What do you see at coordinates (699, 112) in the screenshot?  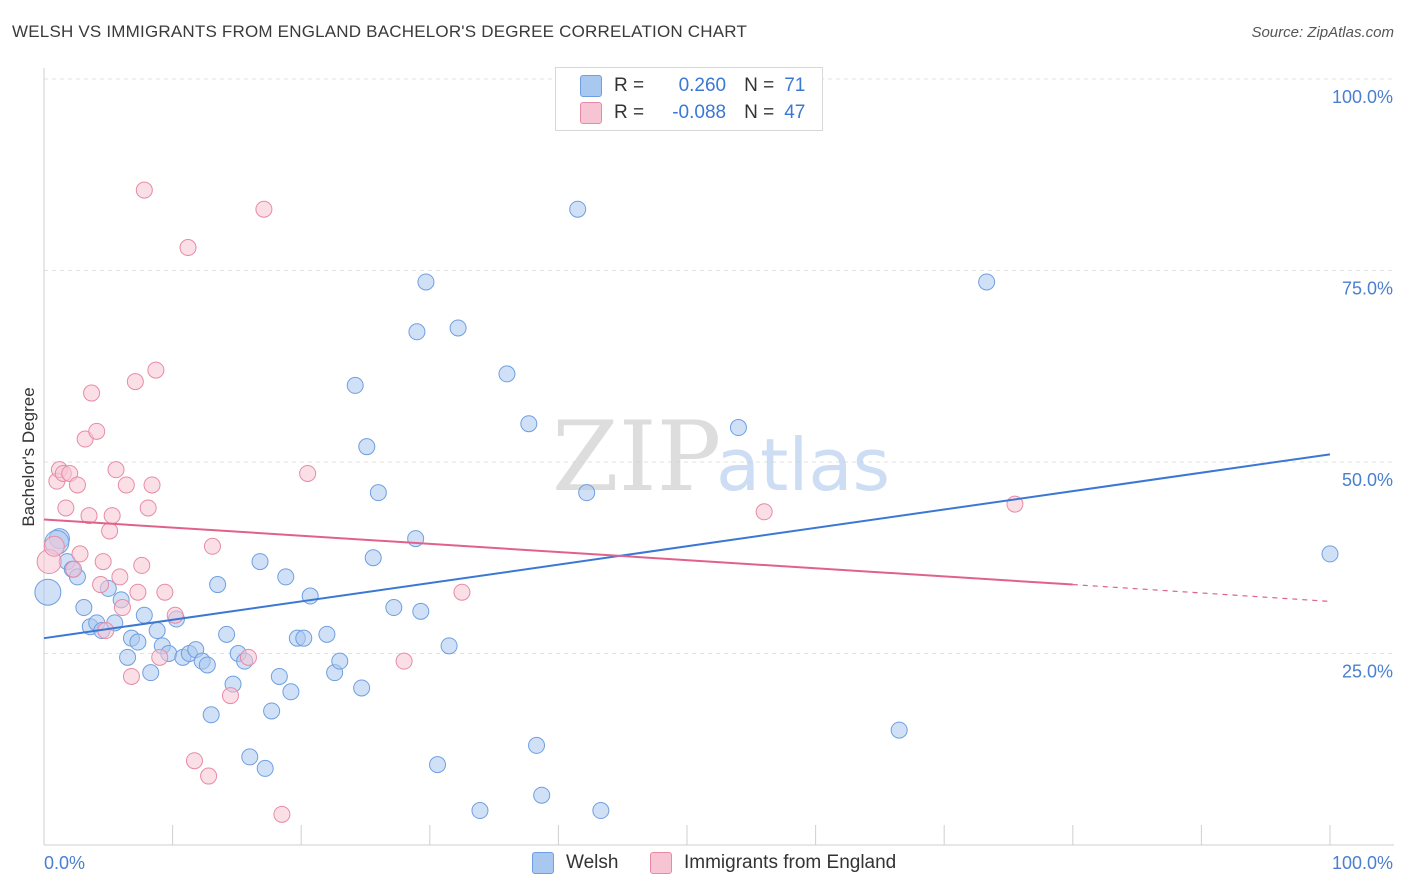 I see `legend-r-value: -0.088` at bounding box center [699, 112].